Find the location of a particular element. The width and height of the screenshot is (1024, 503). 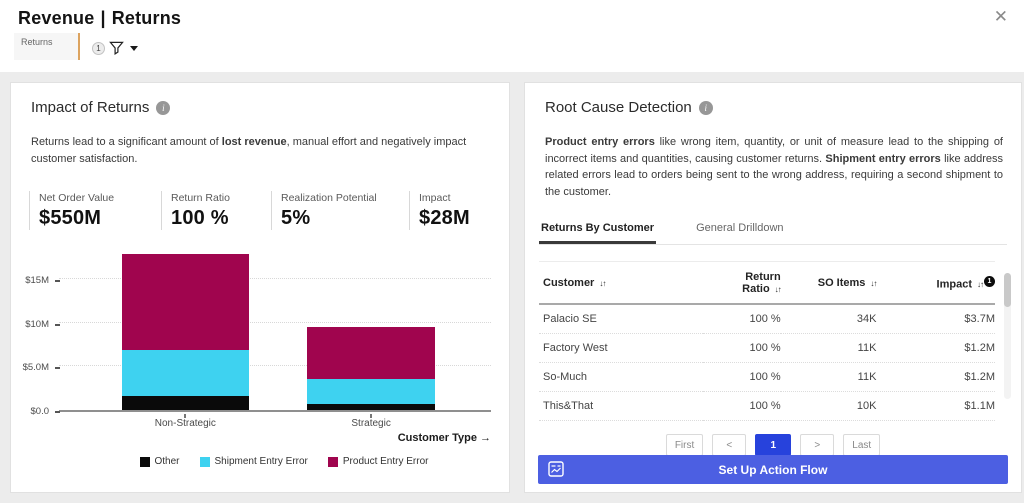

kpi-realization-potential: Realization Potential 5% is located at coordinates (340, 210).